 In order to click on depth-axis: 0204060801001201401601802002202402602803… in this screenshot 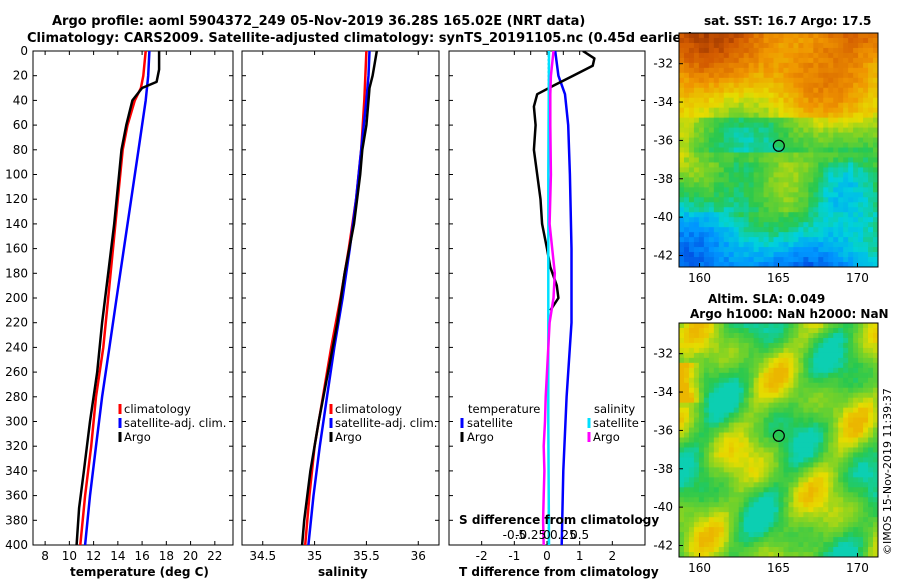, I will do `click(16, 298)`.